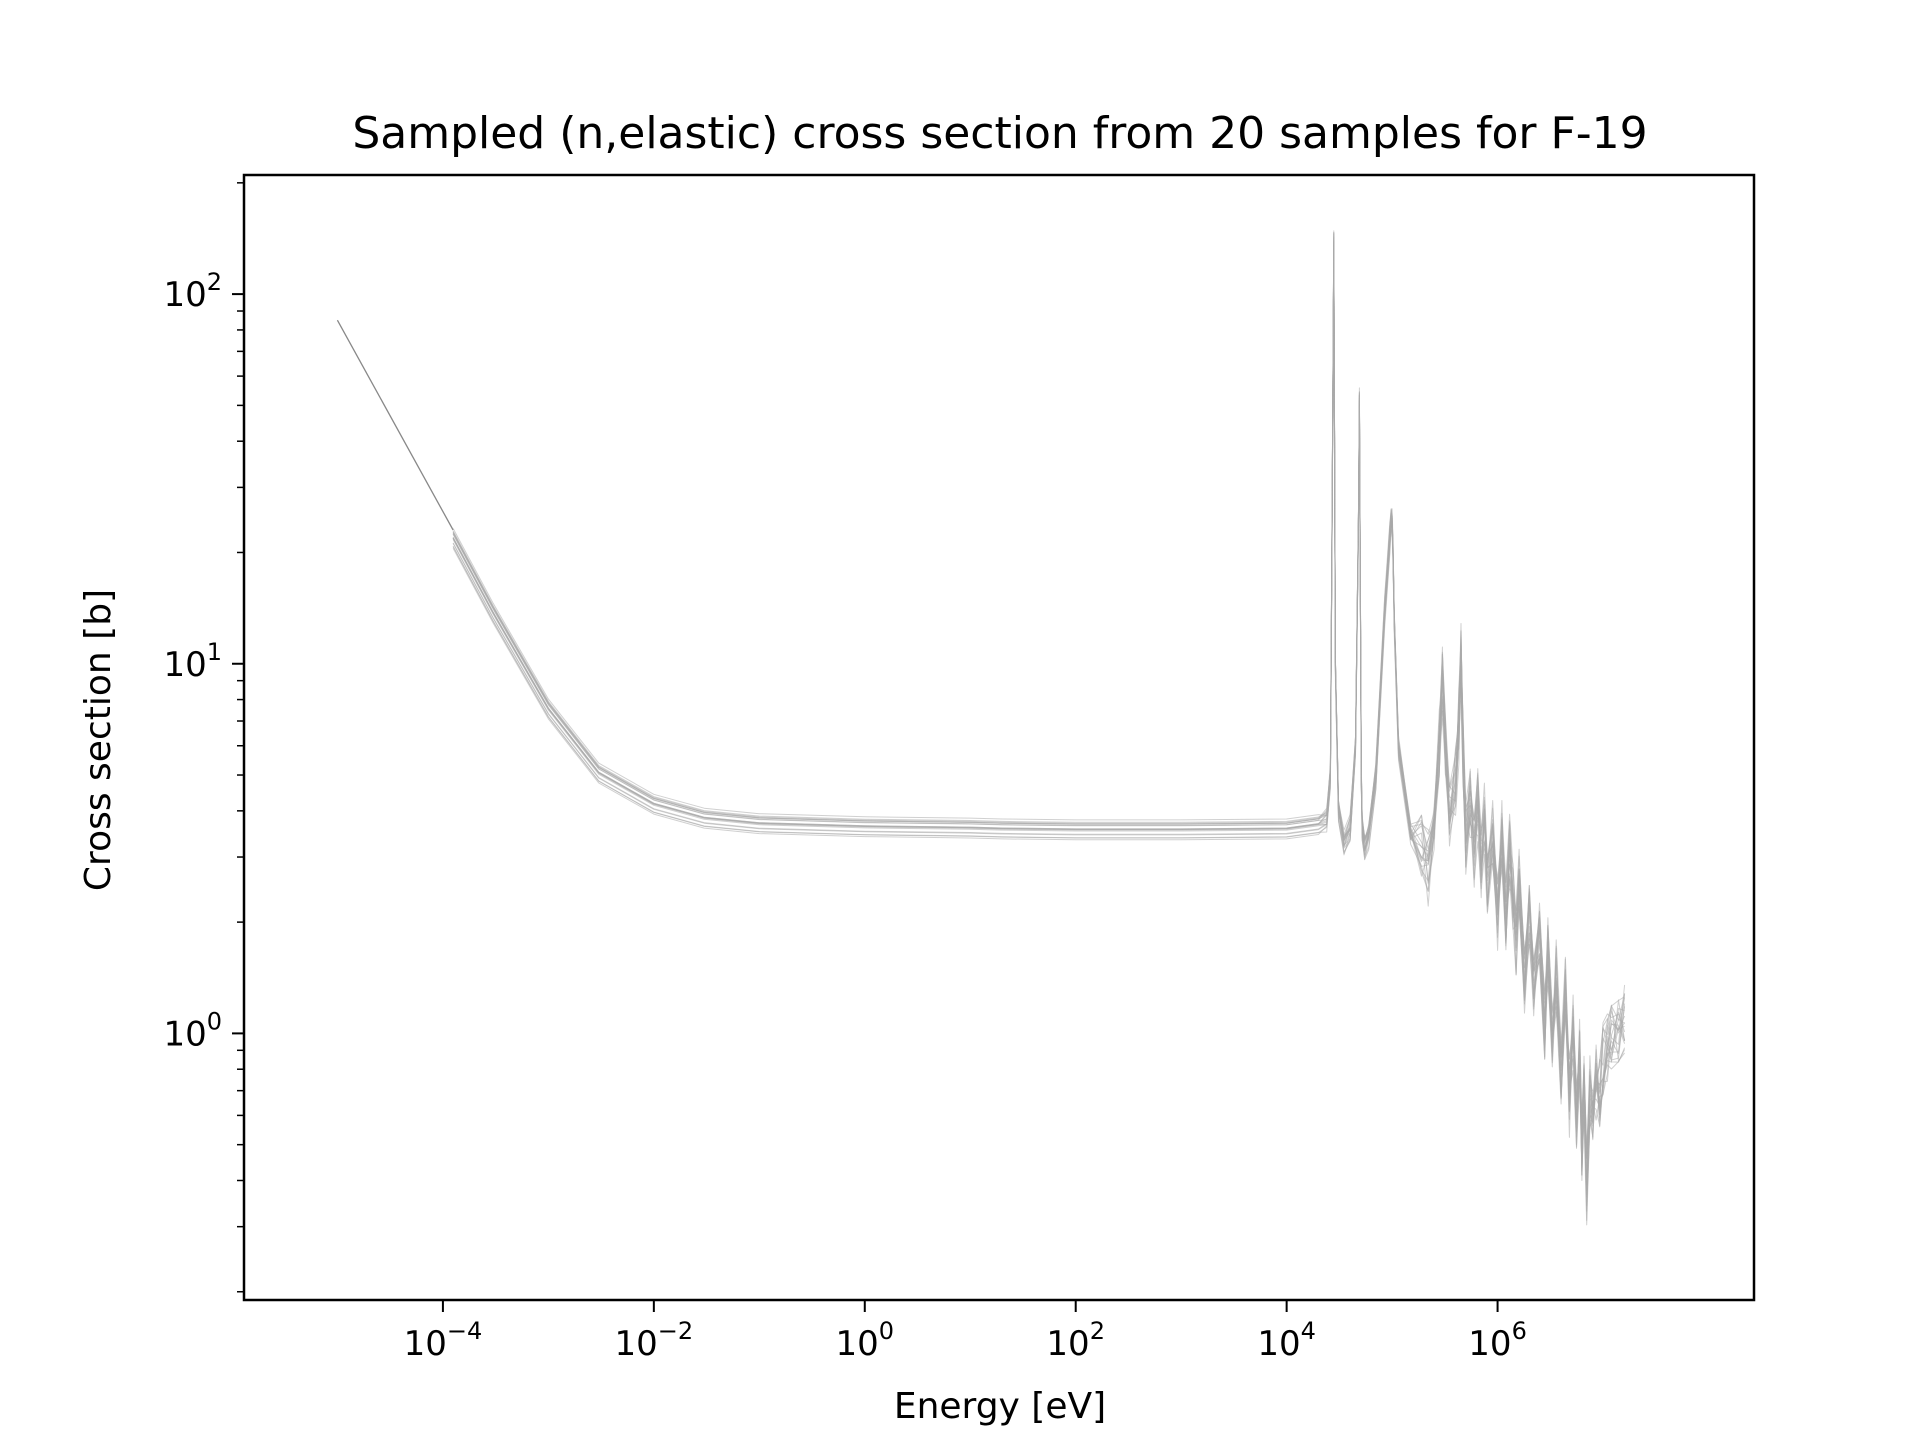 Image resolution: width=1920 pixels, height=1440 pixels. I want to click on y-axis-label: Cross section [b], so click(98, 740).